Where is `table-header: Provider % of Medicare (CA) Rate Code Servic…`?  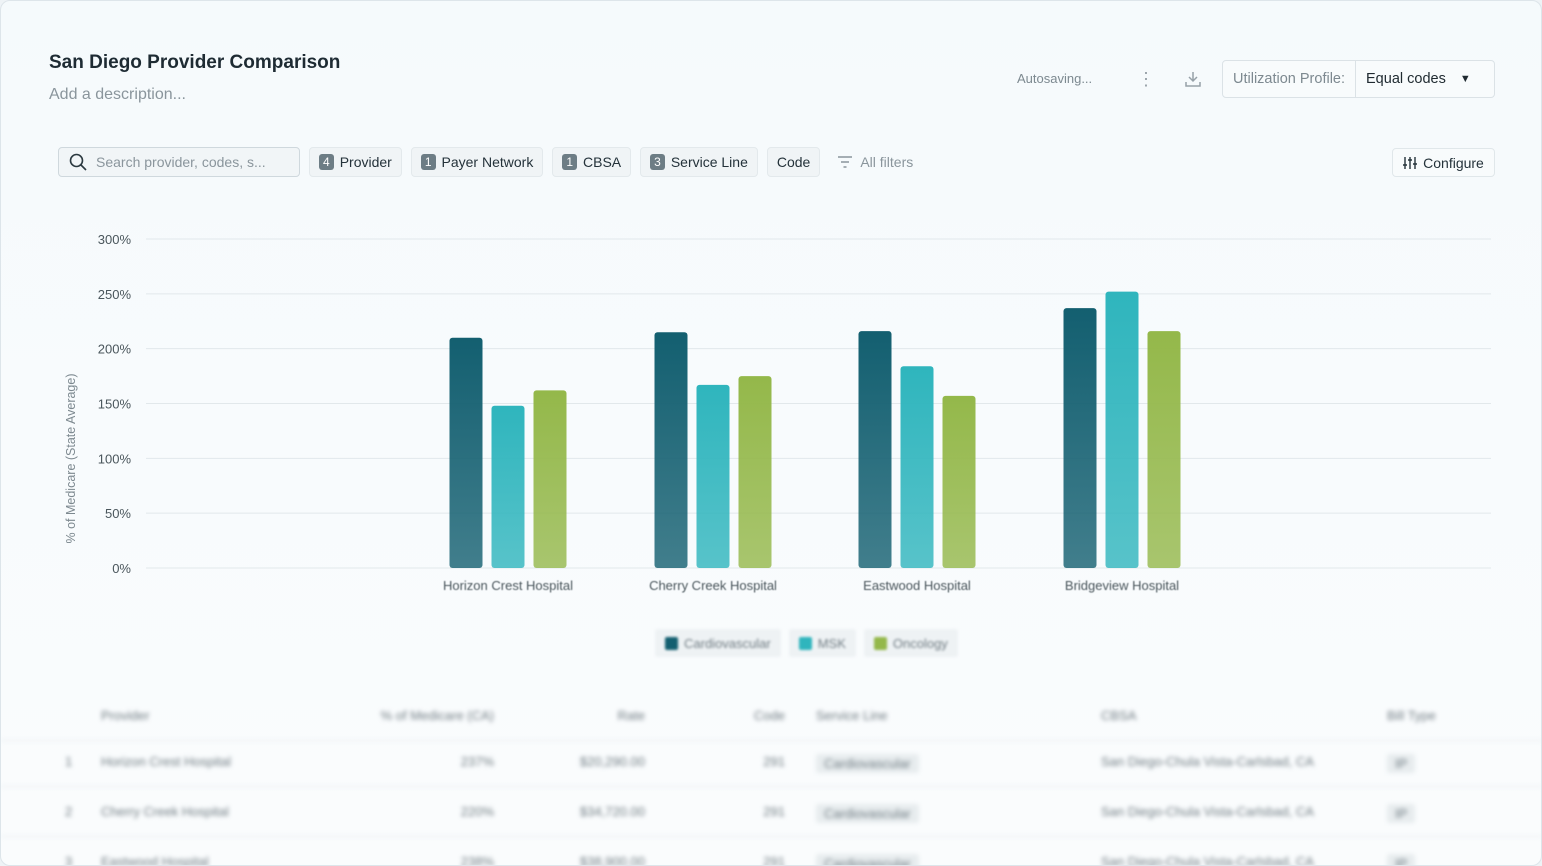
table-header: Provider % of Medicare (CA) Rate Code Servic… is located at coordinates (771, 716).